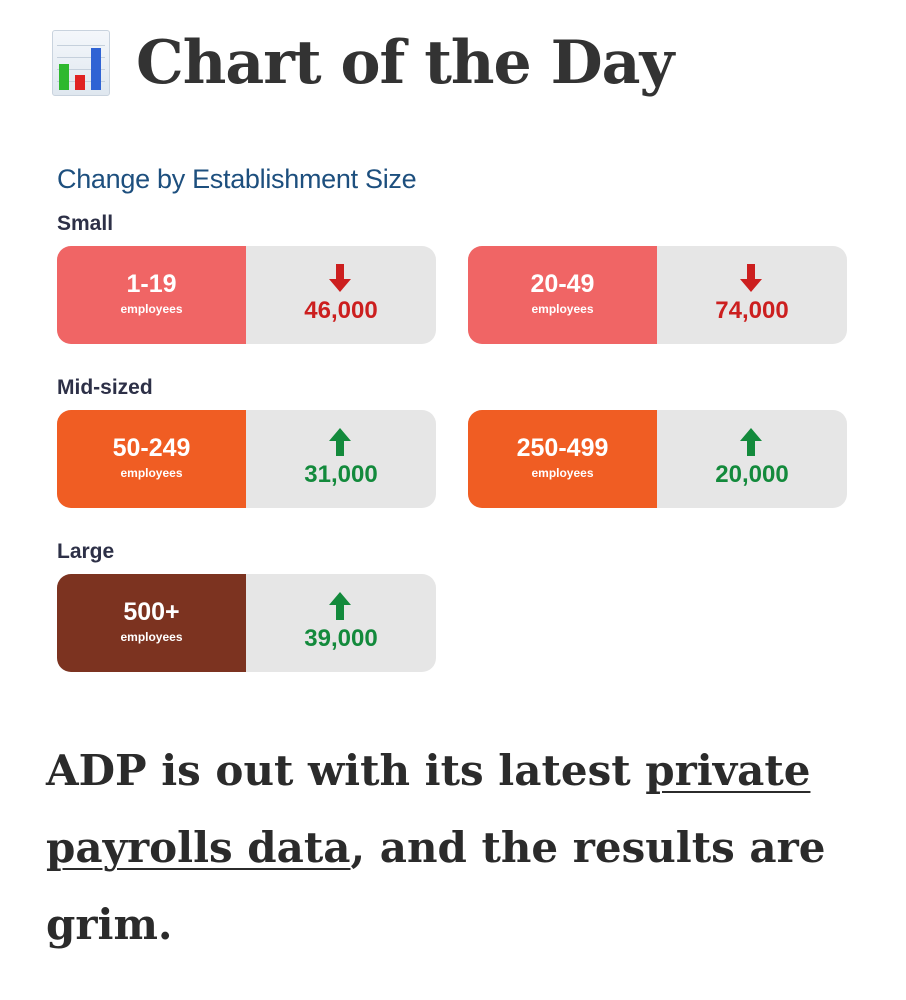  Describe the element at coordinates (428, 809) in the screenshot. I see `private-payrolls-link: private payrolls data` at that location.